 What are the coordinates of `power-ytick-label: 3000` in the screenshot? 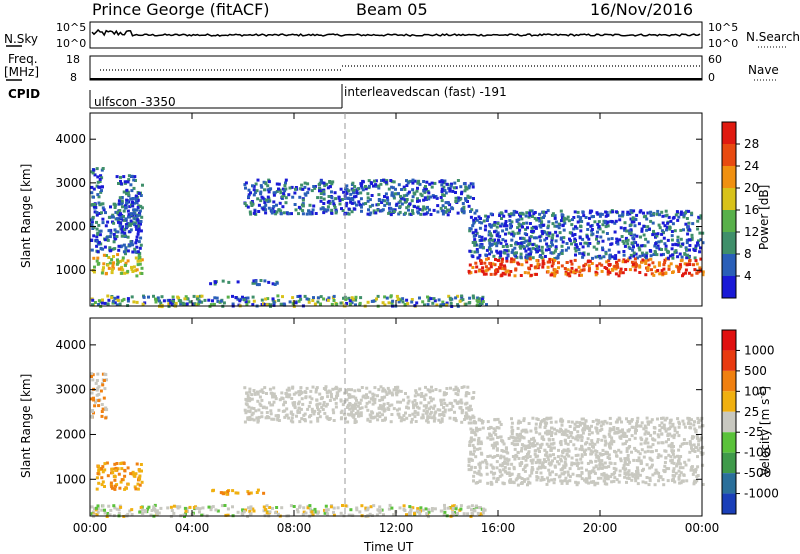 It's located at (70, 183).